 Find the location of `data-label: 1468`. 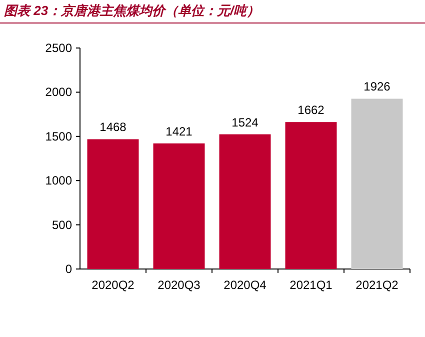

data-label: 1468 is located at coordinates (113, 127).